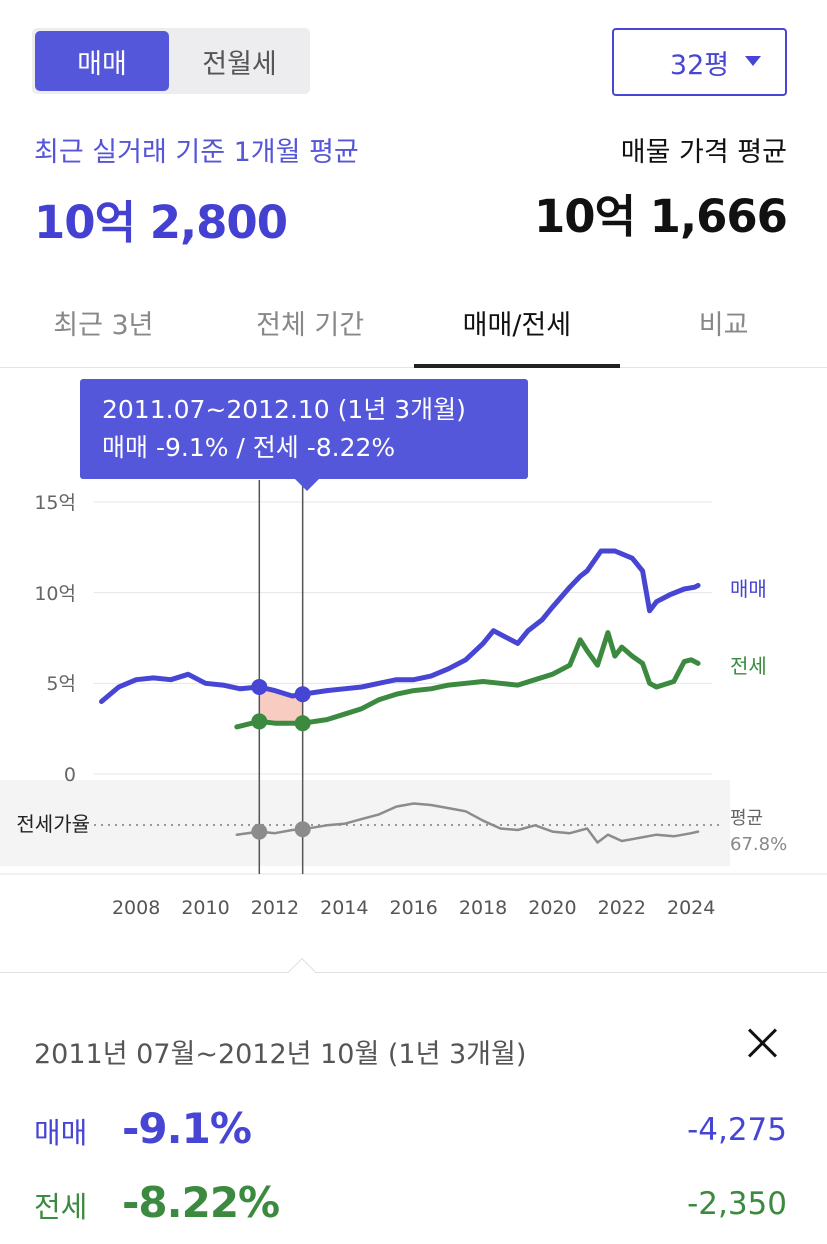 This screenshot has width=827, height=1244. Describe the element at coordinates (746, 818) in the screenshot. I see `ratio-average-label: 평균` at that location.